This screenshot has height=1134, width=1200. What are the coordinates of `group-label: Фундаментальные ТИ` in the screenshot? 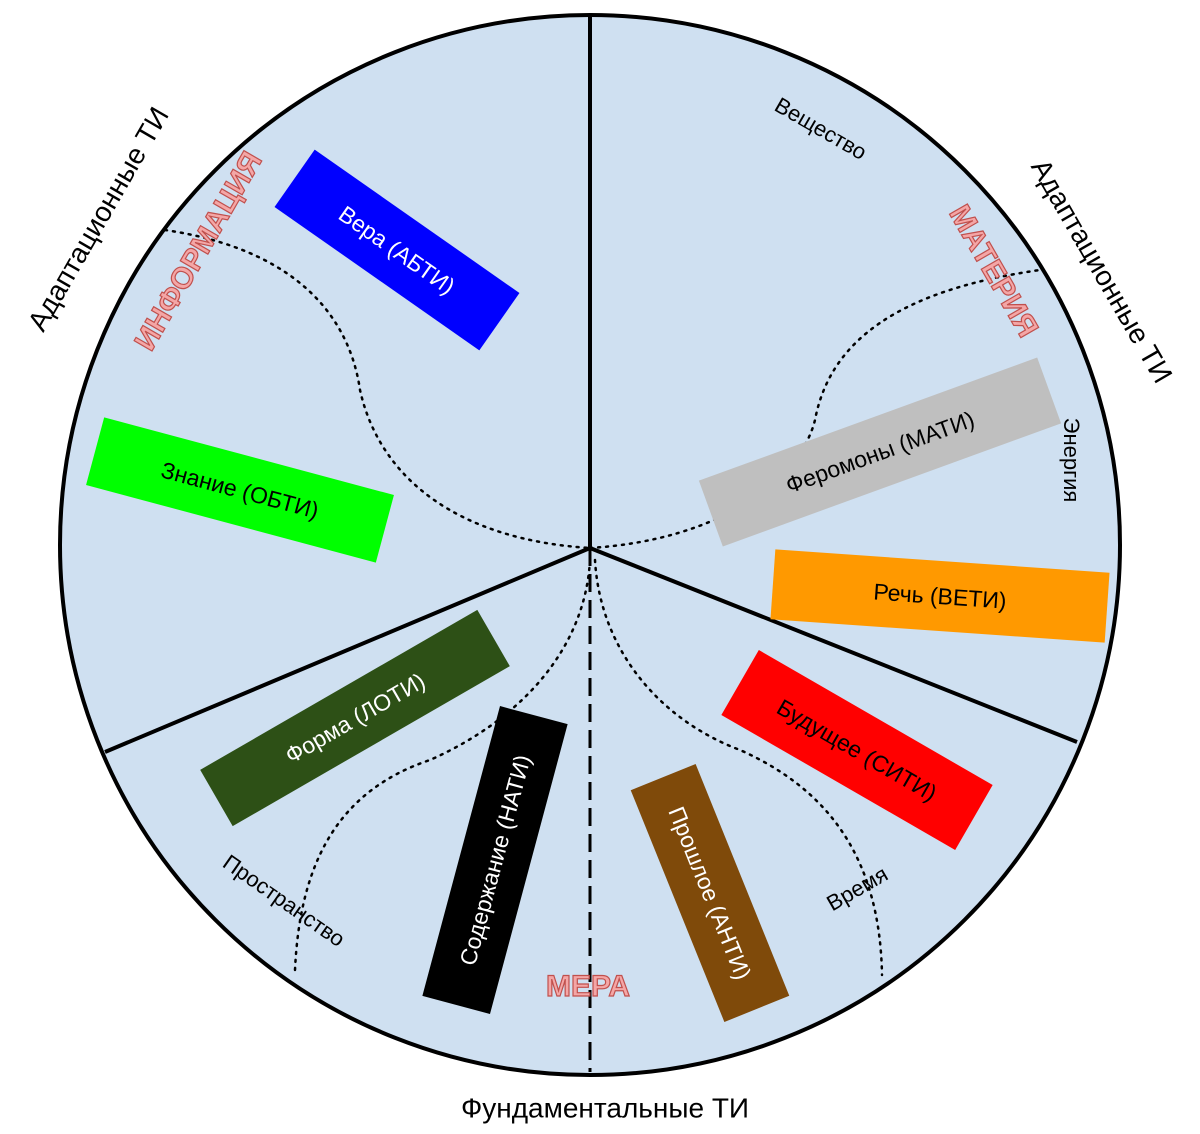 It's located at (605, 1107).